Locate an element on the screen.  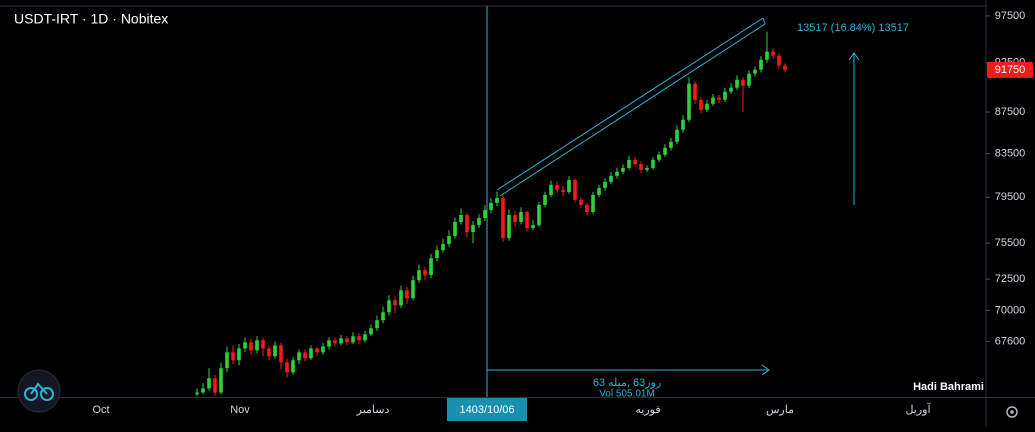
measure-label: 13517 (16.84%) 13517 is located at coordinates (853, 28).